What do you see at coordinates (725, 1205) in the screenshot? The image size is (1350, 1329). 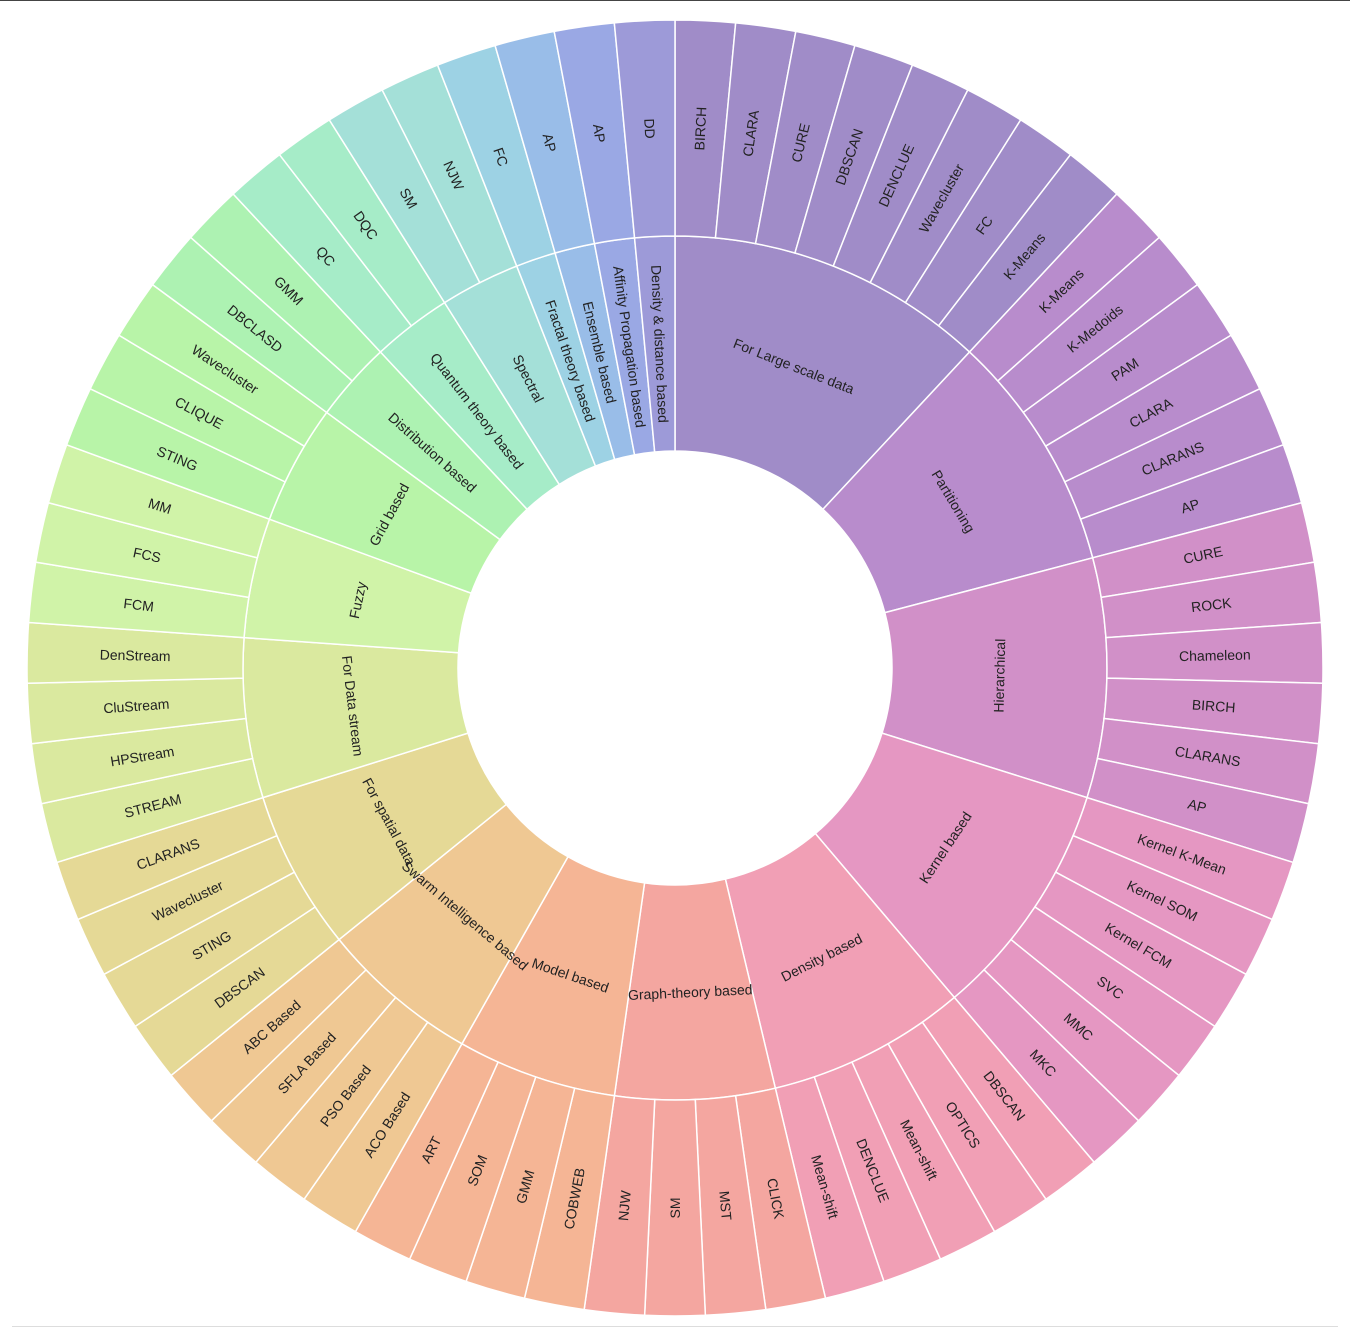 I see `leaf-label-mst: MST` at bounding box center [725, 1205].